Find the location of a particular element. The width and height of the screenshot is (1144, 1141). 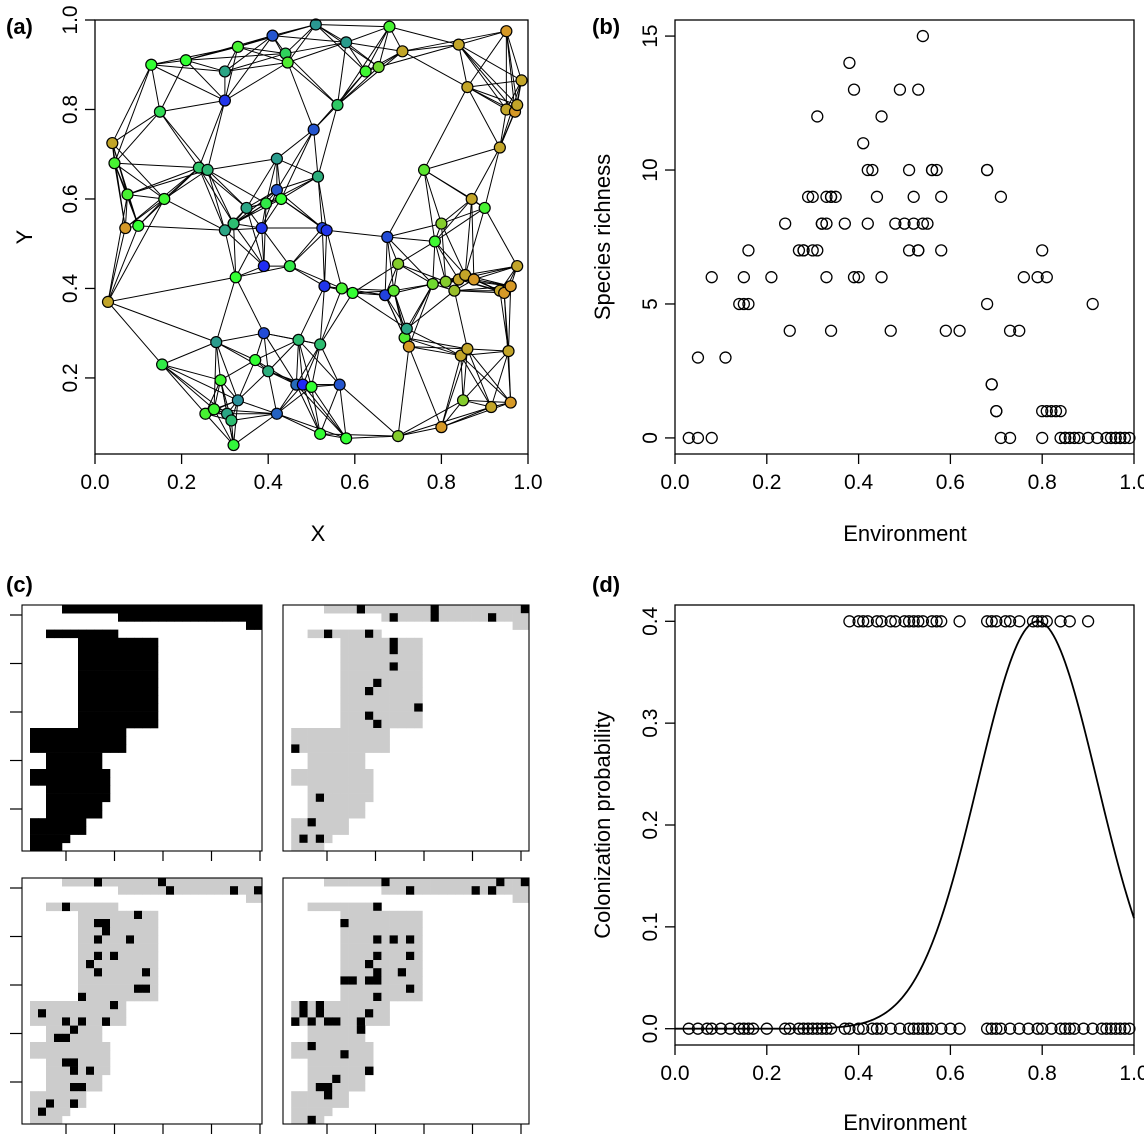

b-xtick-label: 0.0 is located at coordinates (674, 482).